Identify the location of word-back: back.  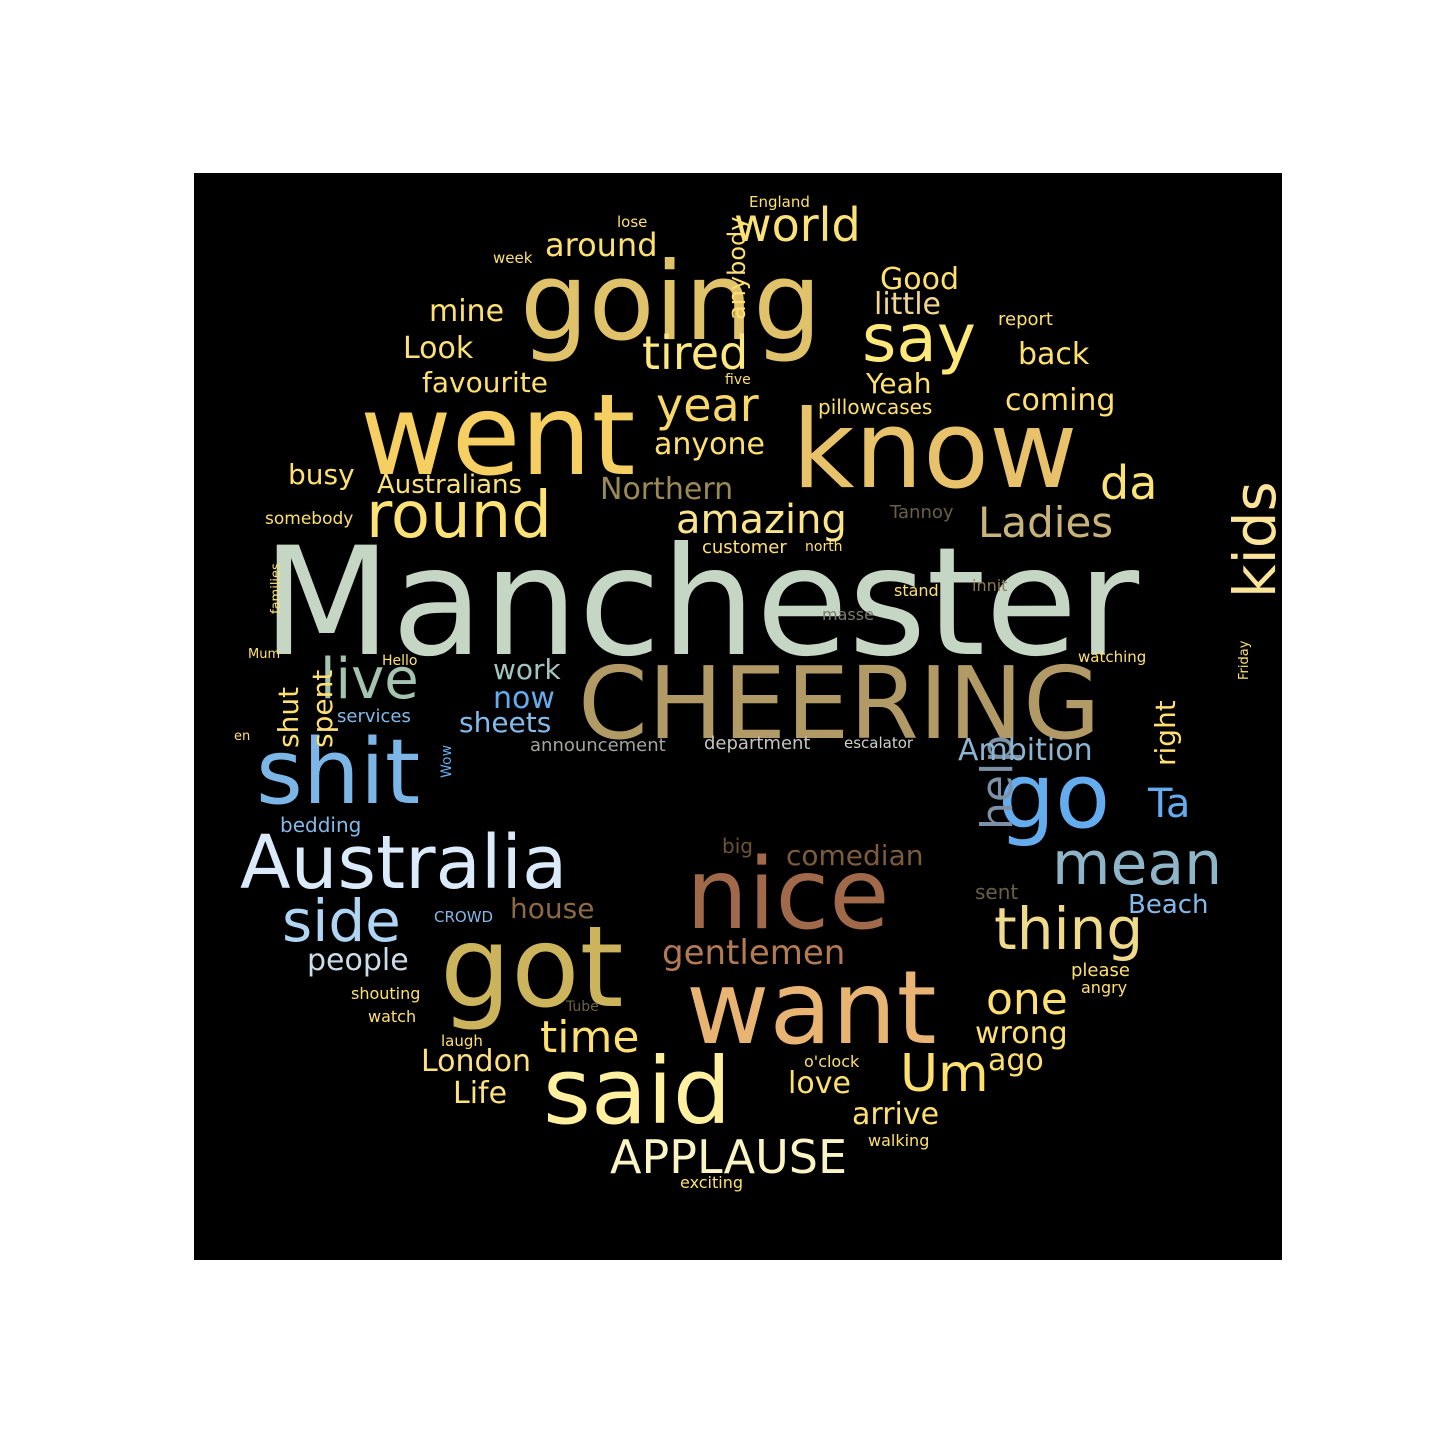
(1054, 354).